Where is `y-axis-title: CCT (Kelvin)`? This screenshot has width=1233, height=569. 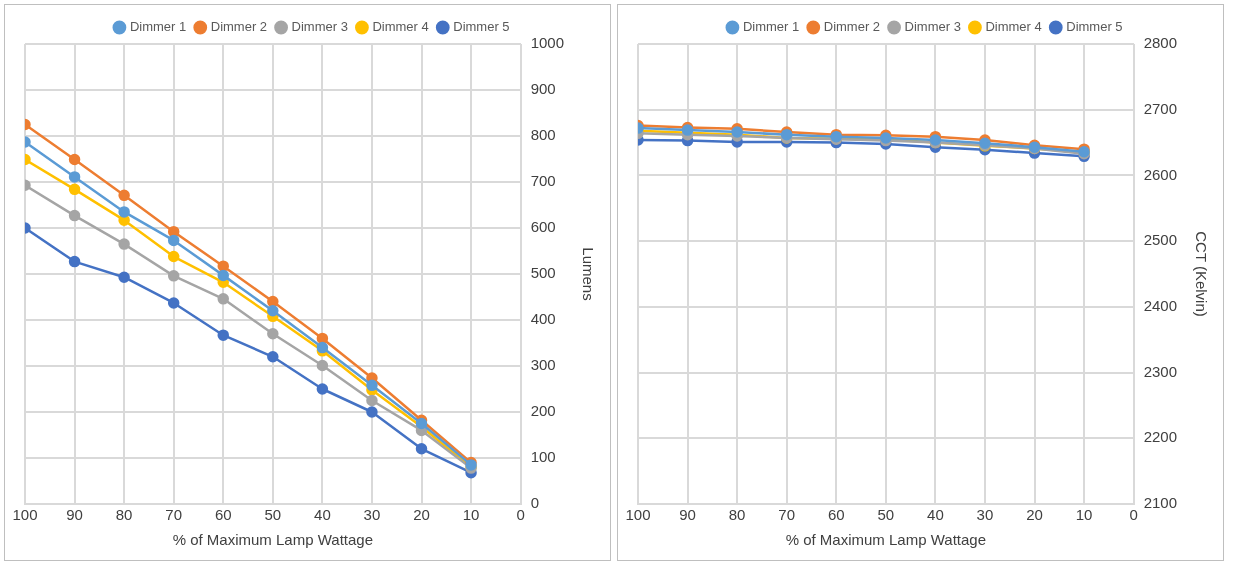
y-axis-title: CCT (Kelvin) is located at coordinates (1201, 274).